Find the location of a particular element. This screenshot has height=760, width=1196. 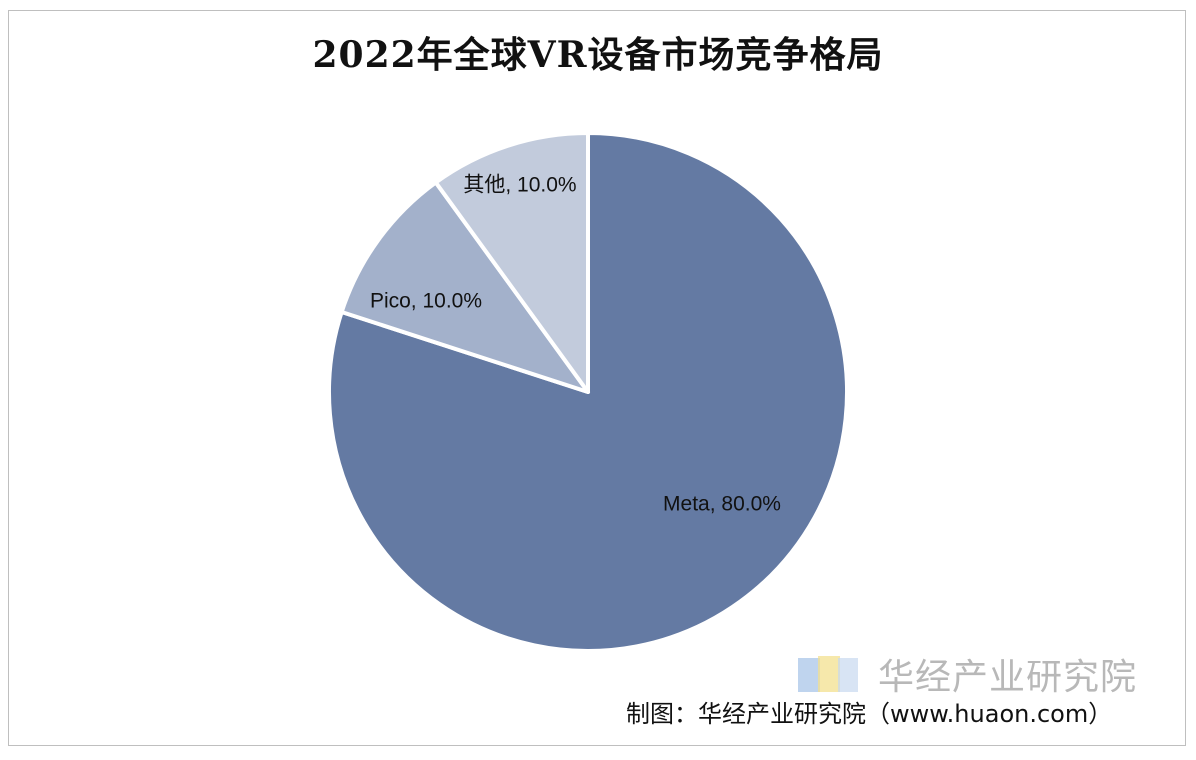

watermark: 华经产业研究院 is located at coordinates (967, 674).